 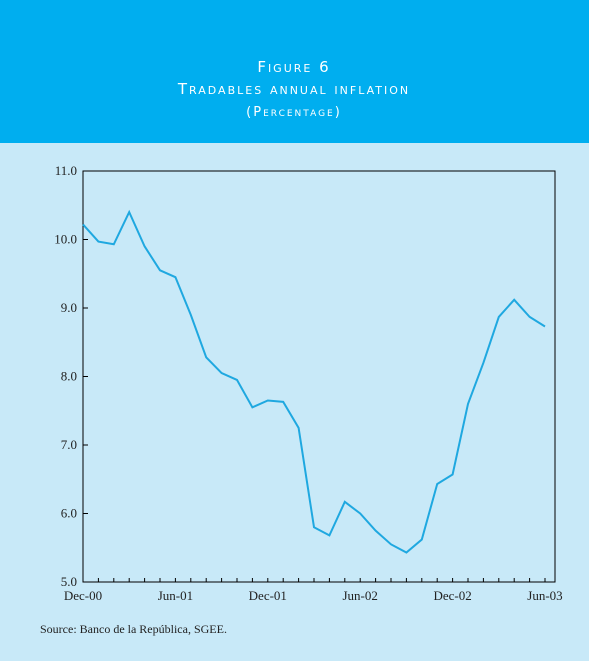 I want to click on chart-subtitle: Tradables annual inflation, so click(x=293, y=89).